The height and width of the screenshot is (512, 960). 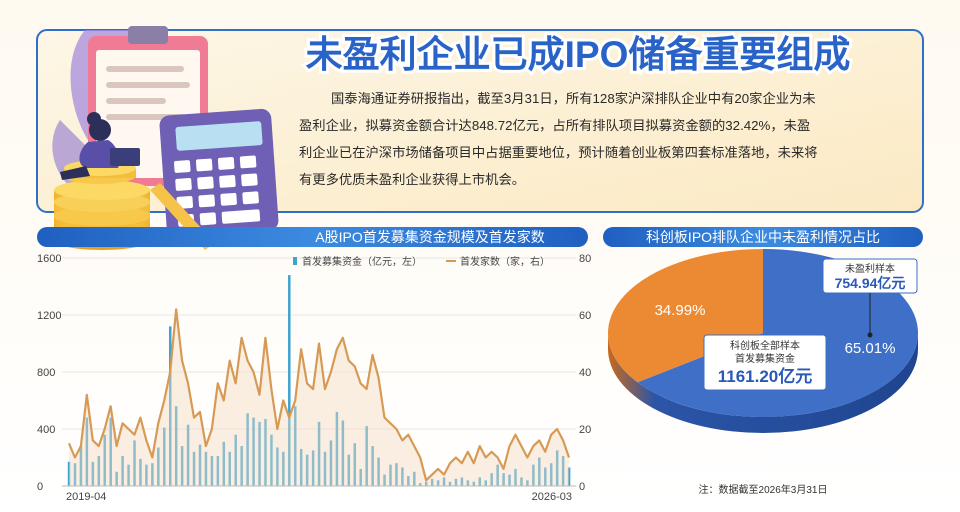 What do you see at coordinates (763, 489) in the screenshot?
I see `footnote: 注：数据截至2026年3月31日` at bounding box center [763, 489].